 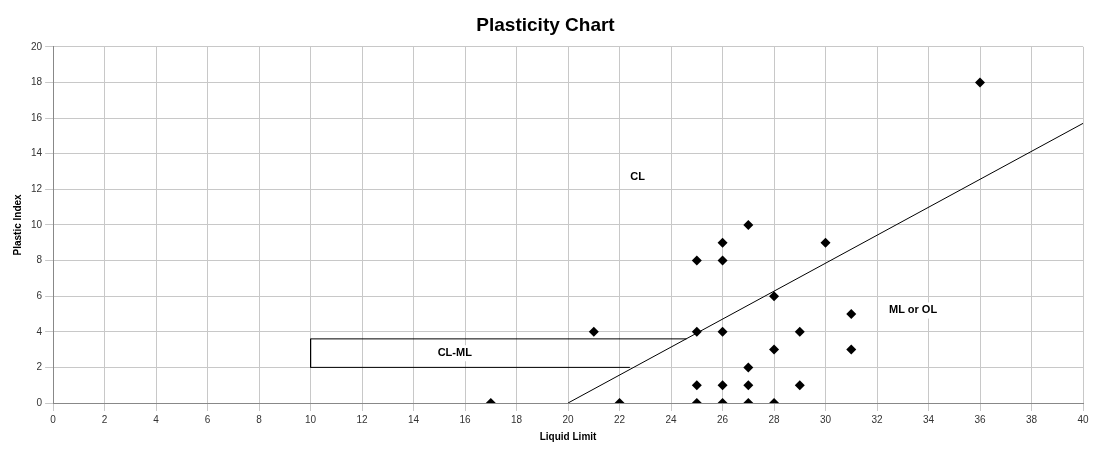 What do you see at coordinates (825, 419) in the screenshot?
I see `x-tick-label: 30` at bounding box center [825, 419].